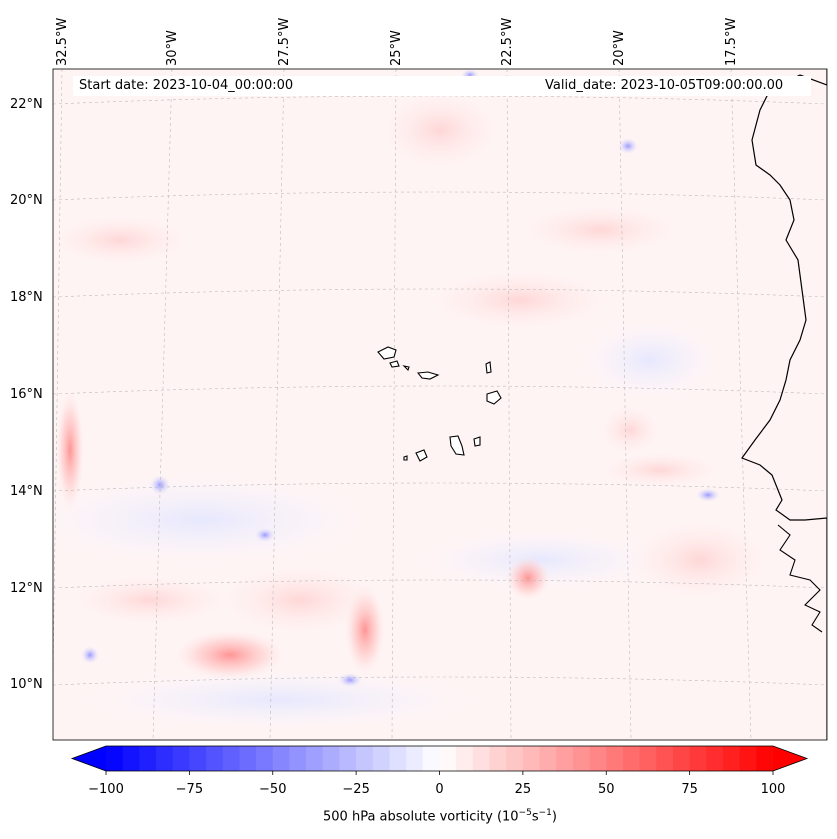 This screenshot has height=839, width=837. What do you see at coordinates (477, 441) in the screenshot?
I see `island-maio` at bounding box center [477, 441].